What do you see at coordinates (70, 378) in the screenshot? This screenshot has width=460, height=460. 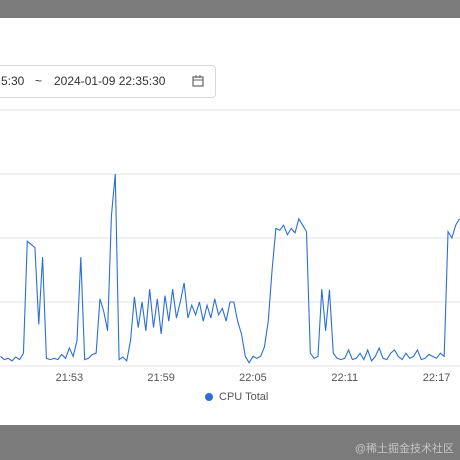 I see `x-tick-label: 21:53` at bounding box center [70, 378].